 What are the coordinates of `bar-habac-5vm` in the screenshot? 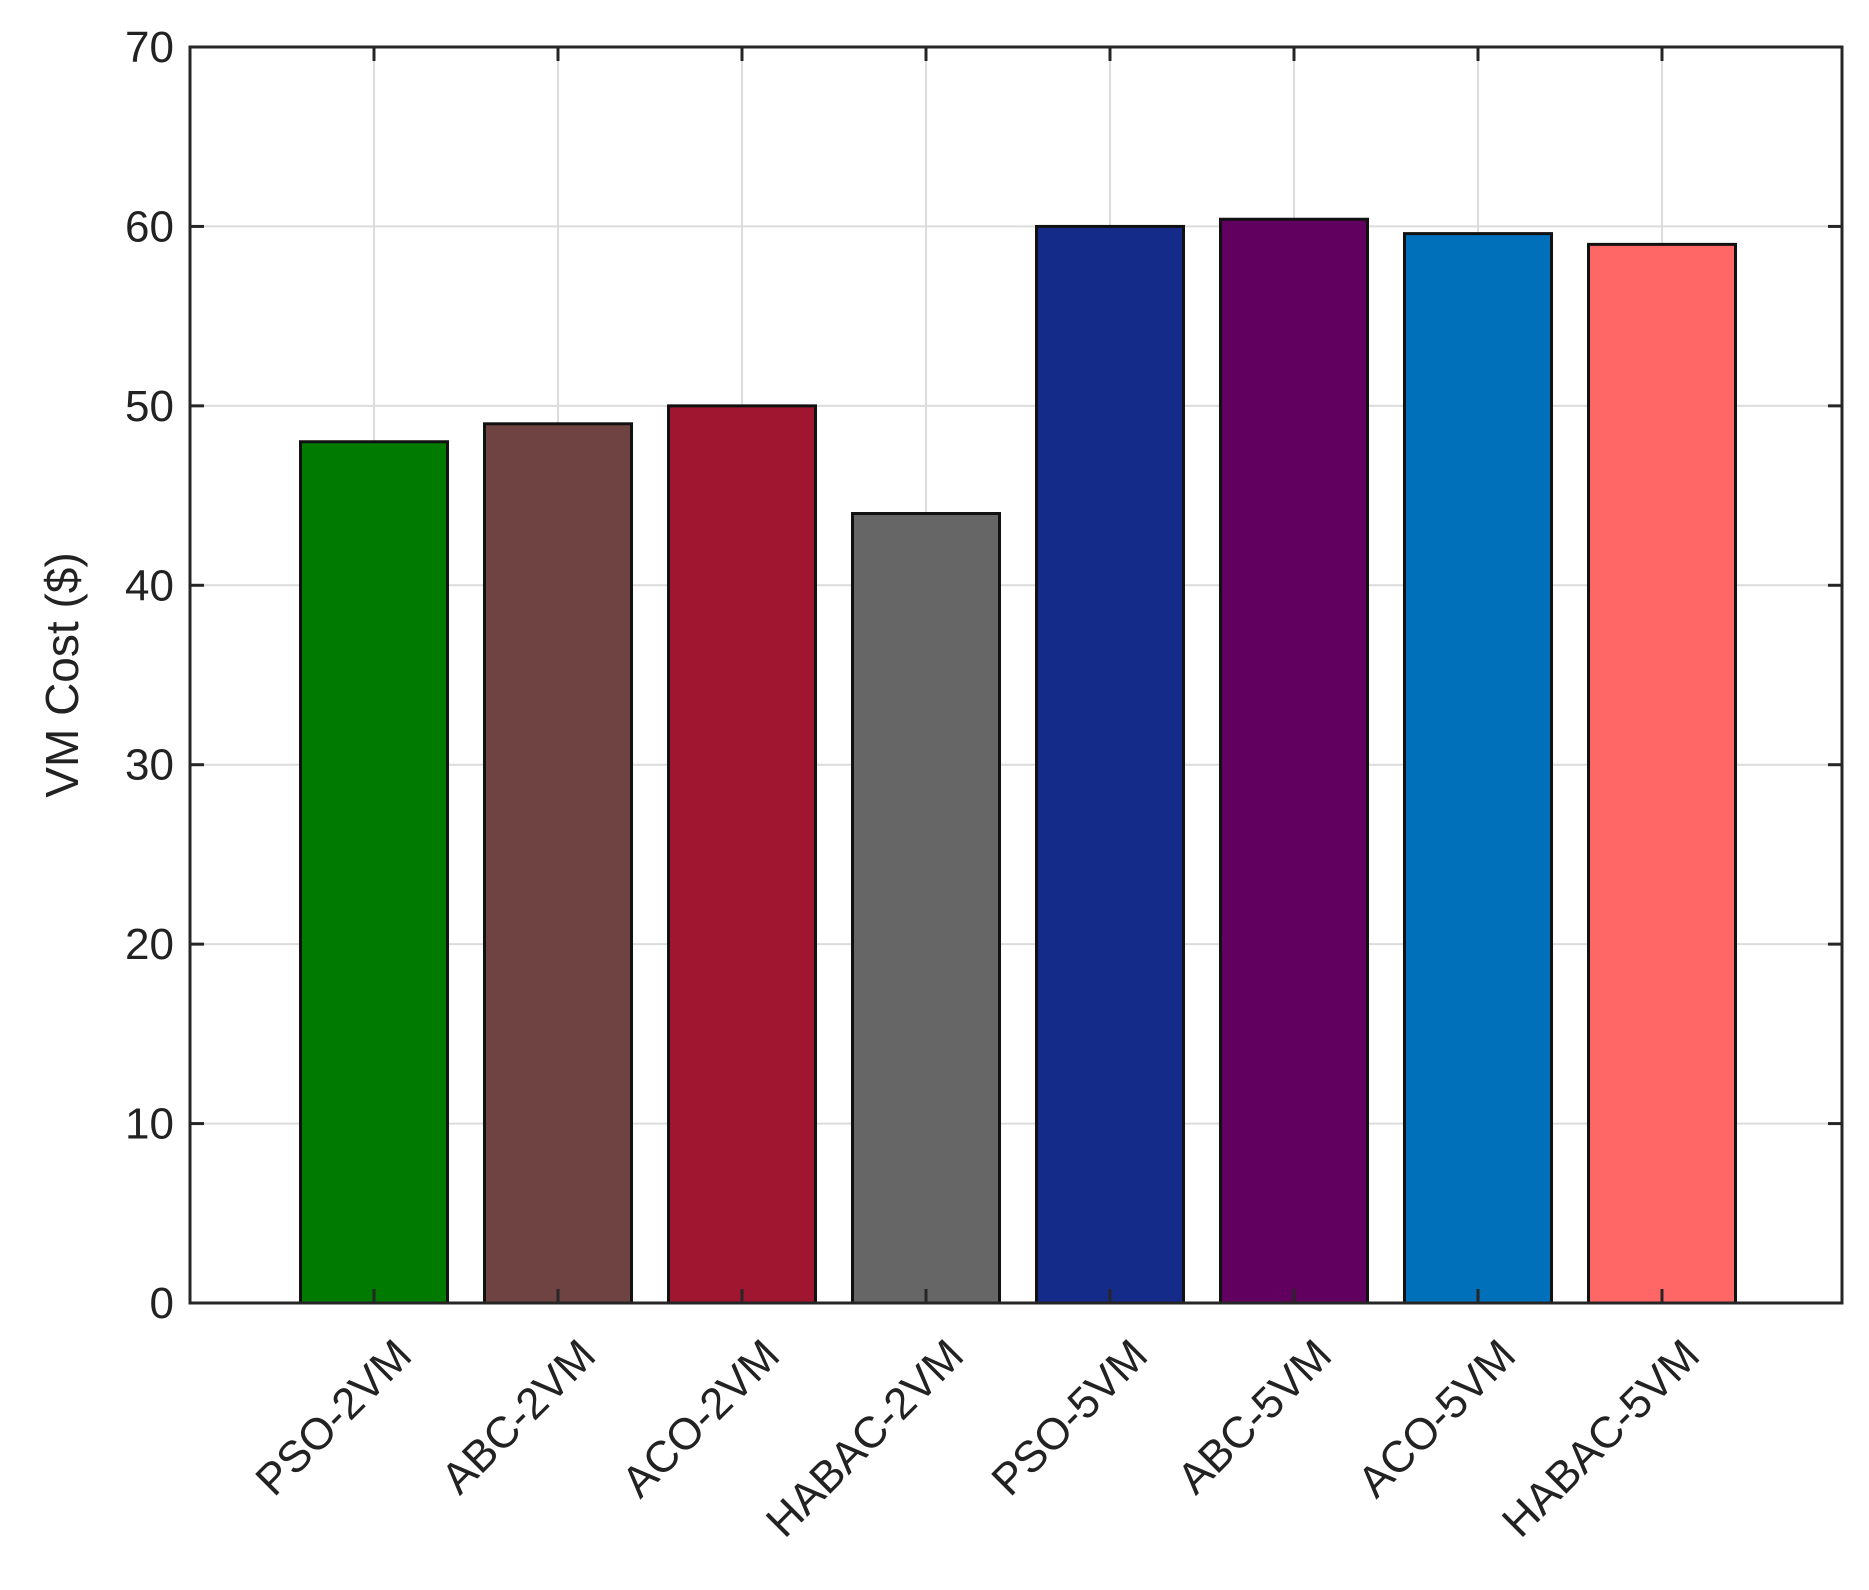 It's located at (1662, 773).